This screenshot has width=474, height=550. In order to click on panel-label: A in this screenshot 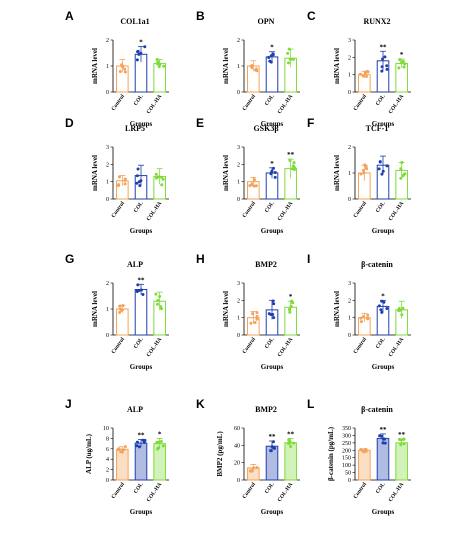, I will do `click(69, 16)`.